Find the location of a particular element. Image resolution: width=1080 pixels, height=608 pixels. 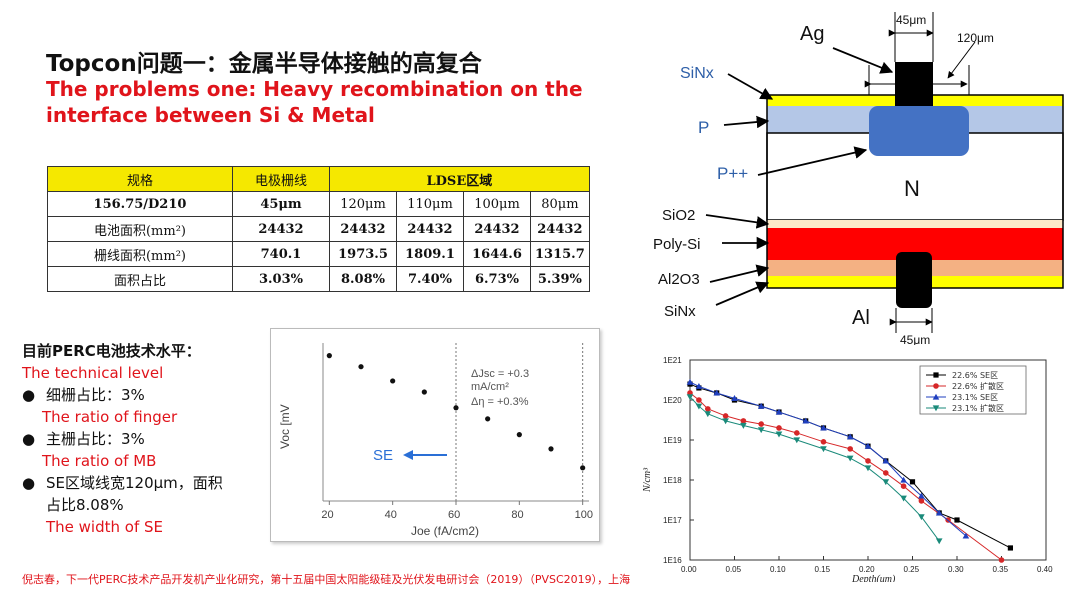

depth-x-tick-label: 0.30 is located at coordinates (956, 569).